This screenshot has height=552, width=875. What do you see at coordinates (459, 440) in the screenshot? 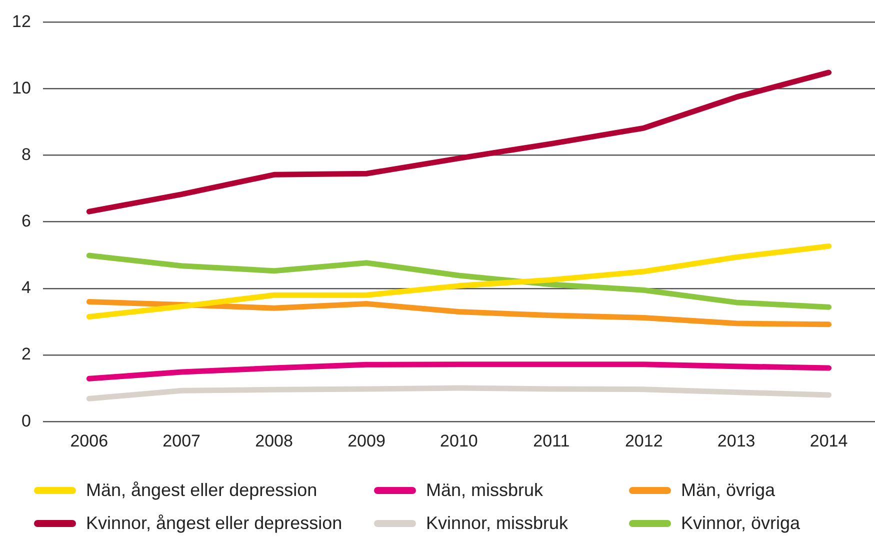
I see `x-tick-label: 2010` at bounding box center [459, 440].